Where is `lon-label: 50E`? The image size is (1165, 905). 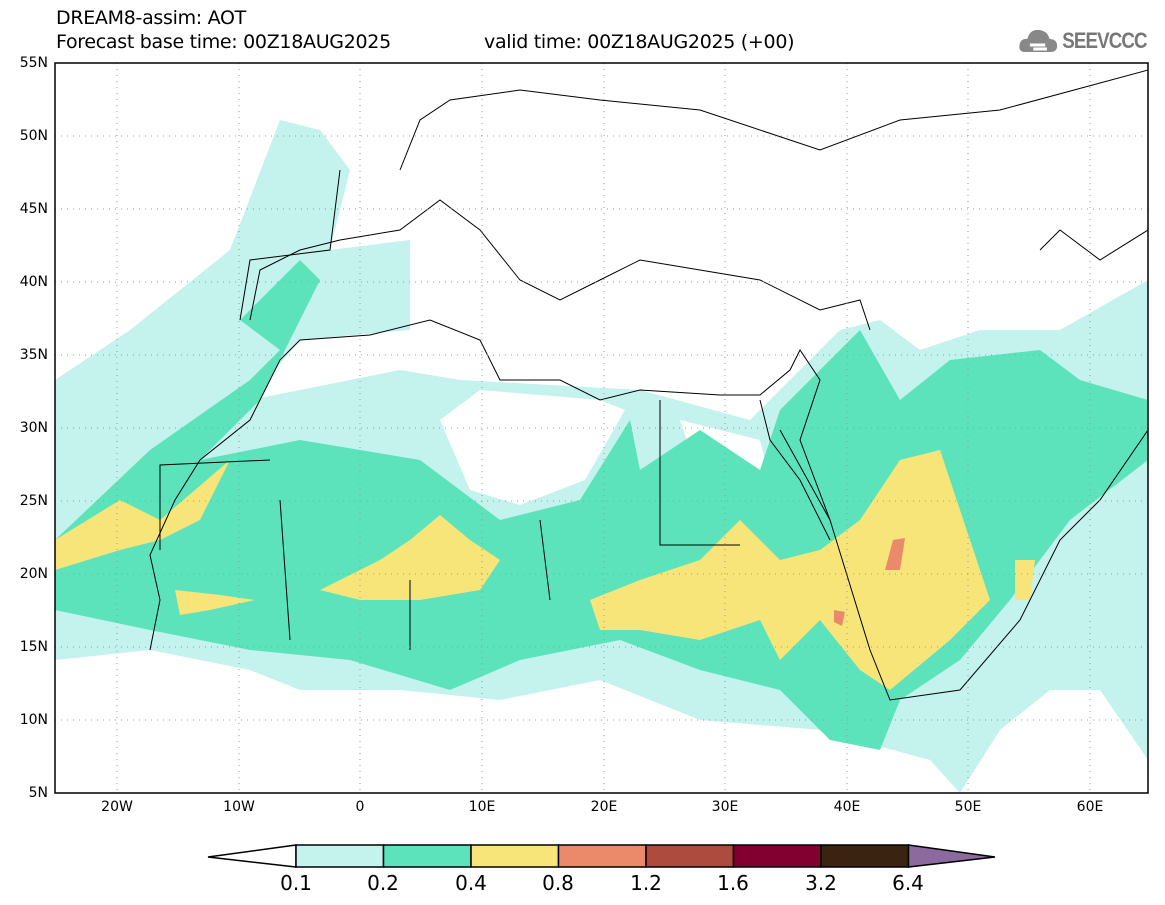 lon-label: 50E is located at coordinates (968, 807).